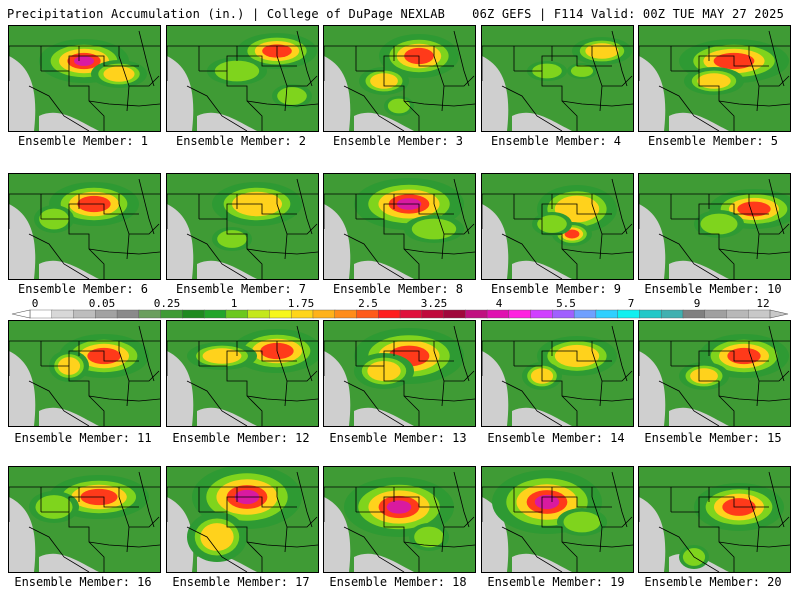  I want to click on colorbar-tick-label: 1.75, so click(301, 303).